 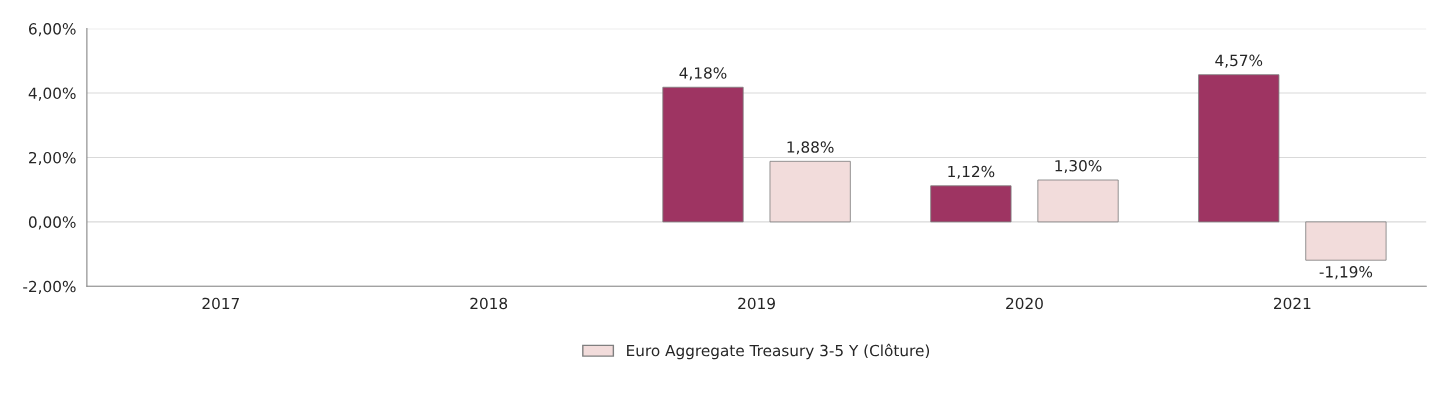 I want to click on data-label: 1,12%, so click(x=971, y=172).